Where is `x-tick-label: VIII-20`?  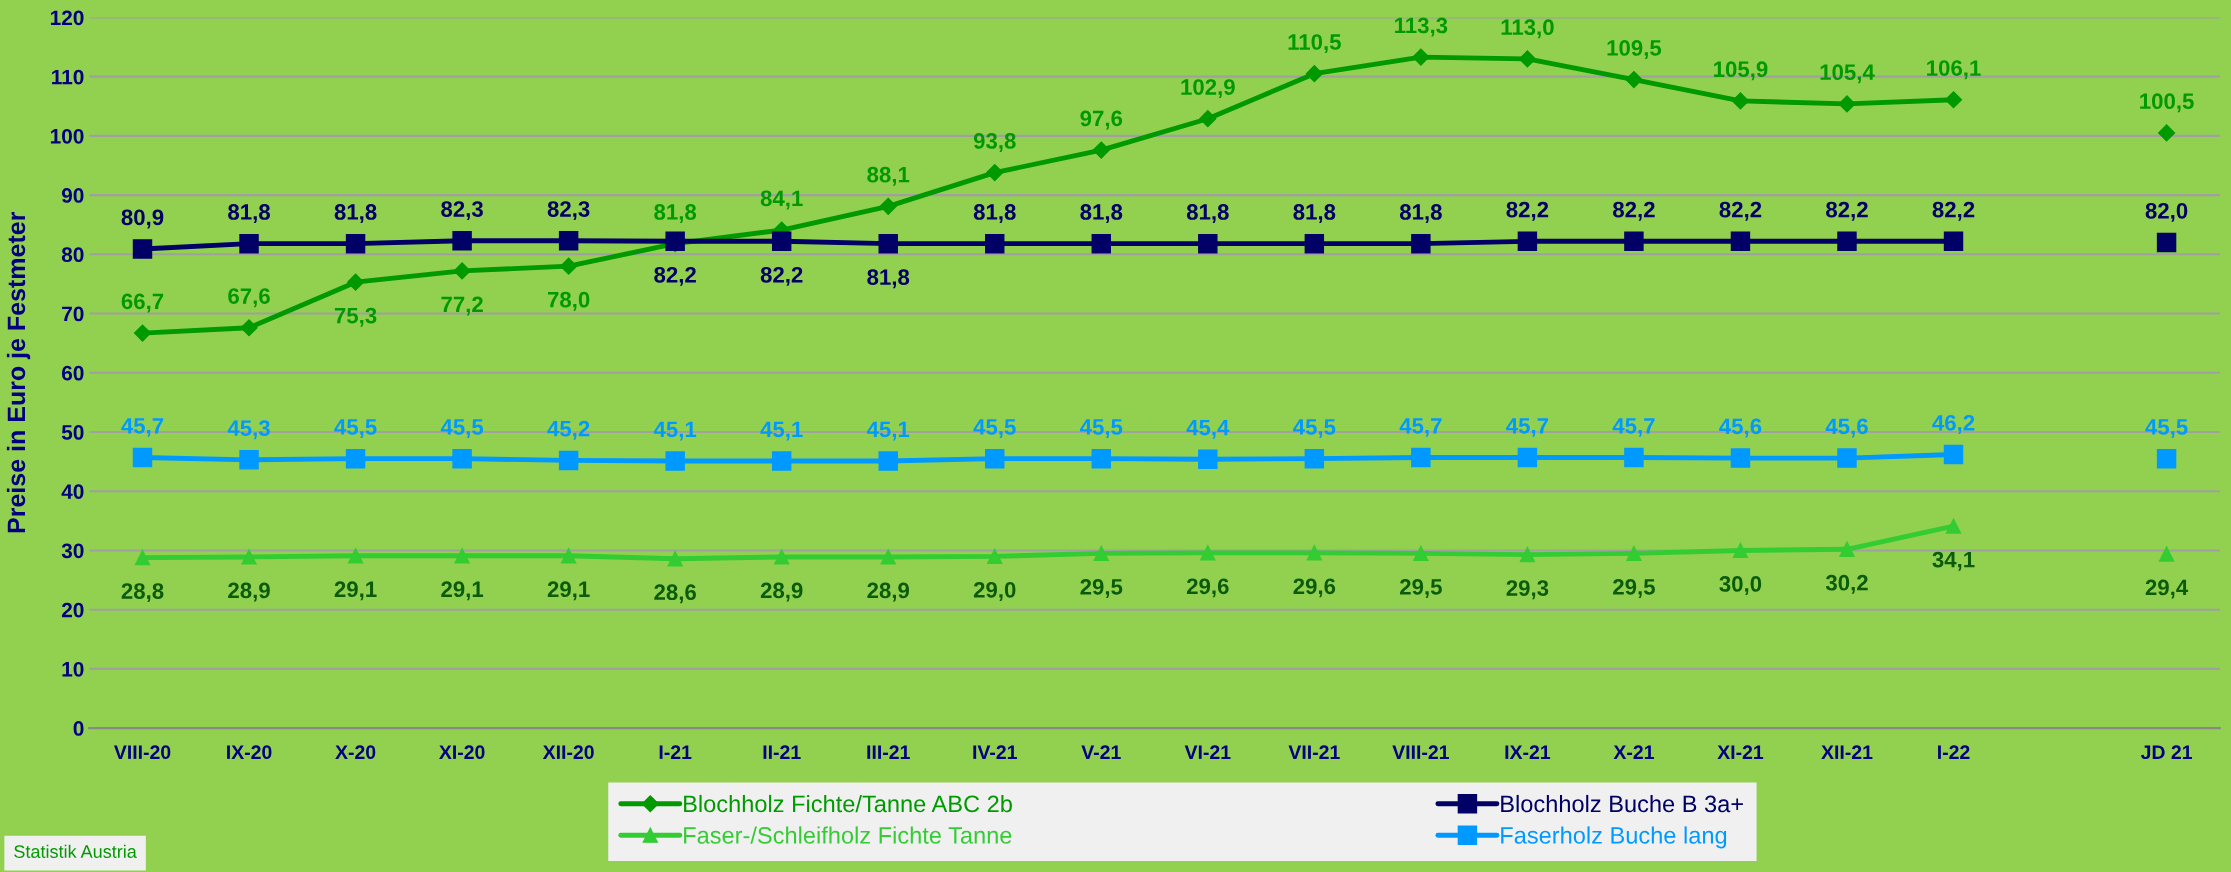
x-tick-label: VIII-20 is located at coordinates (142, 752).